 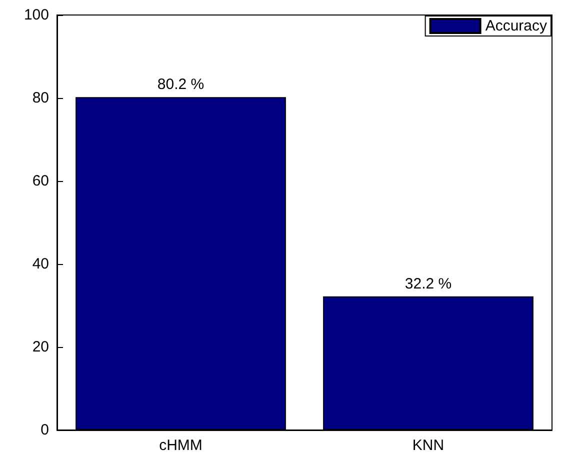 I want to click on y-tick-label: 100, so click(x=36, y=15).